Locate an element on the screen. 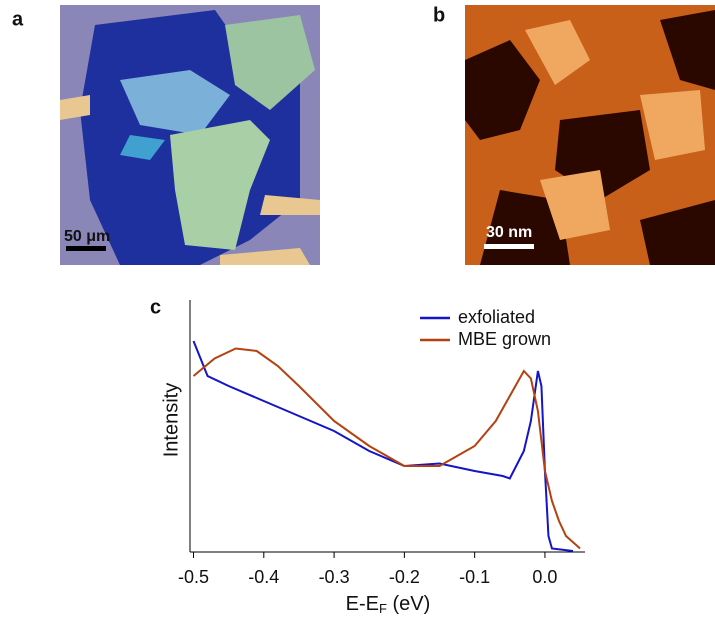  panel-label: c is located at coordinates (155, 307).